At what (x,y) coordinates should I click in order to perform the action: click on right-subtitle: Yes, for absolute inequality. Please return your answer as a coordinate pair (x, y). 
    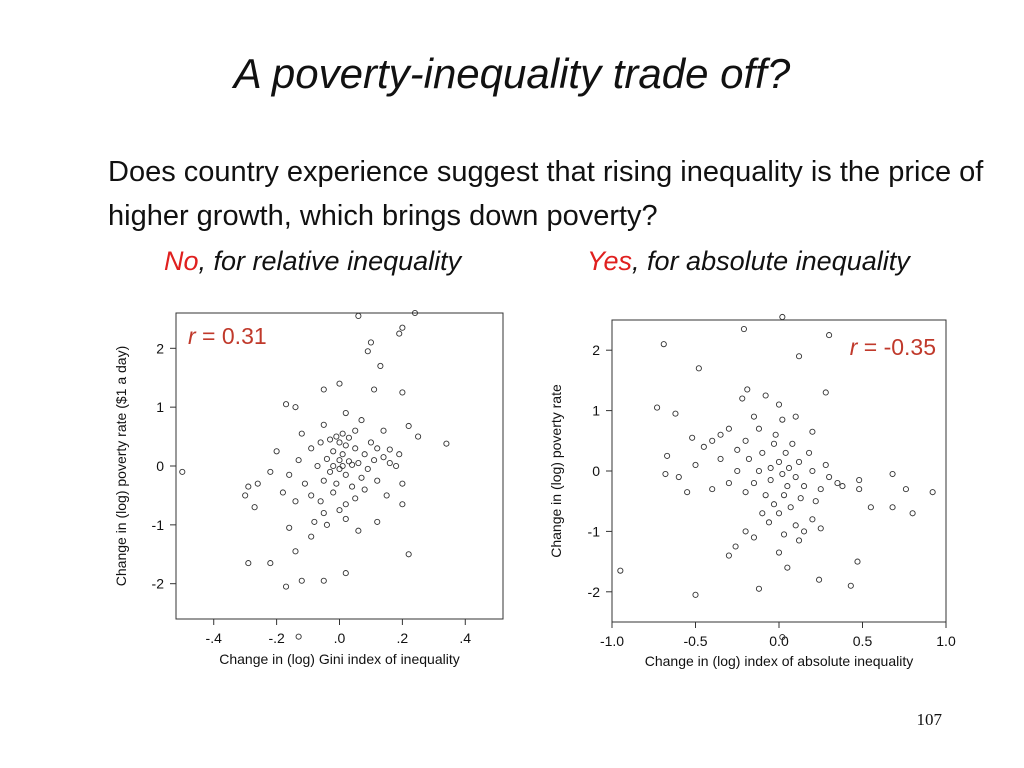
    Looking at the image, I should click on (748, 261).